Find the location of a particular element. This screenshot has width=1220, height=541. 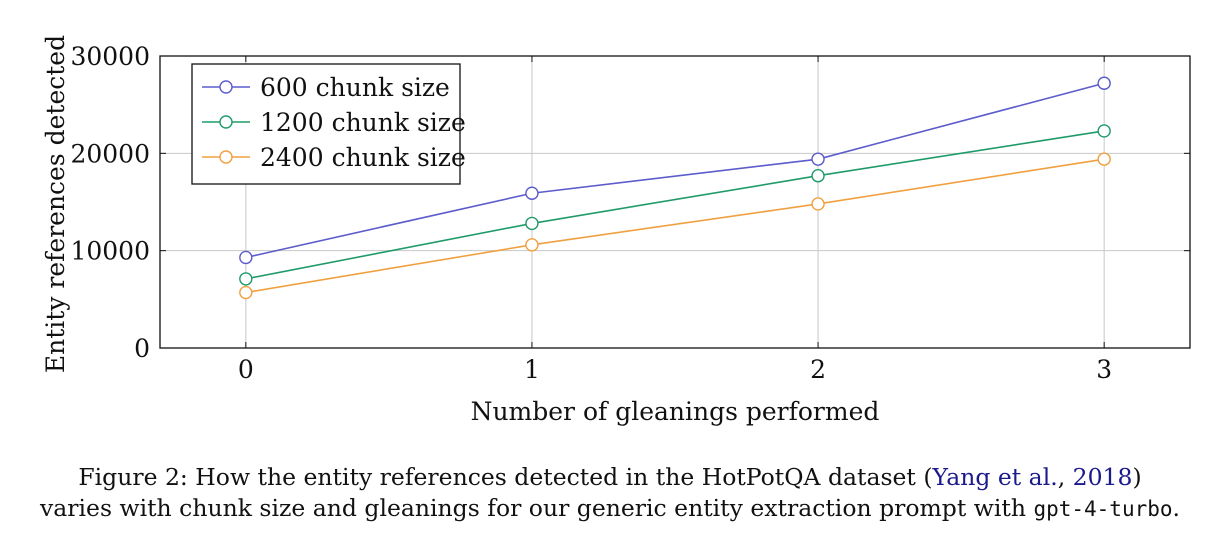

y-tick-label: 20000 is located at coordinates (110, 153).